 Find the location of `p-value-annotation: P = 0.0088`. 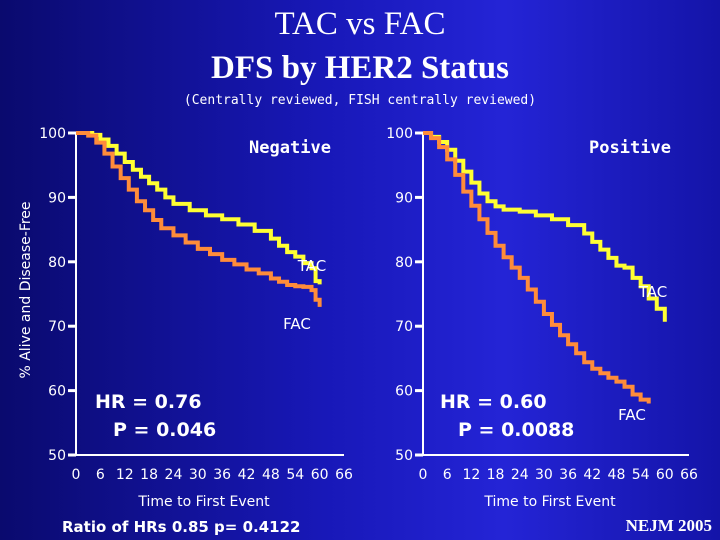

p-value-annotation: P = 0.0088 is located at coordinates (516, 430).